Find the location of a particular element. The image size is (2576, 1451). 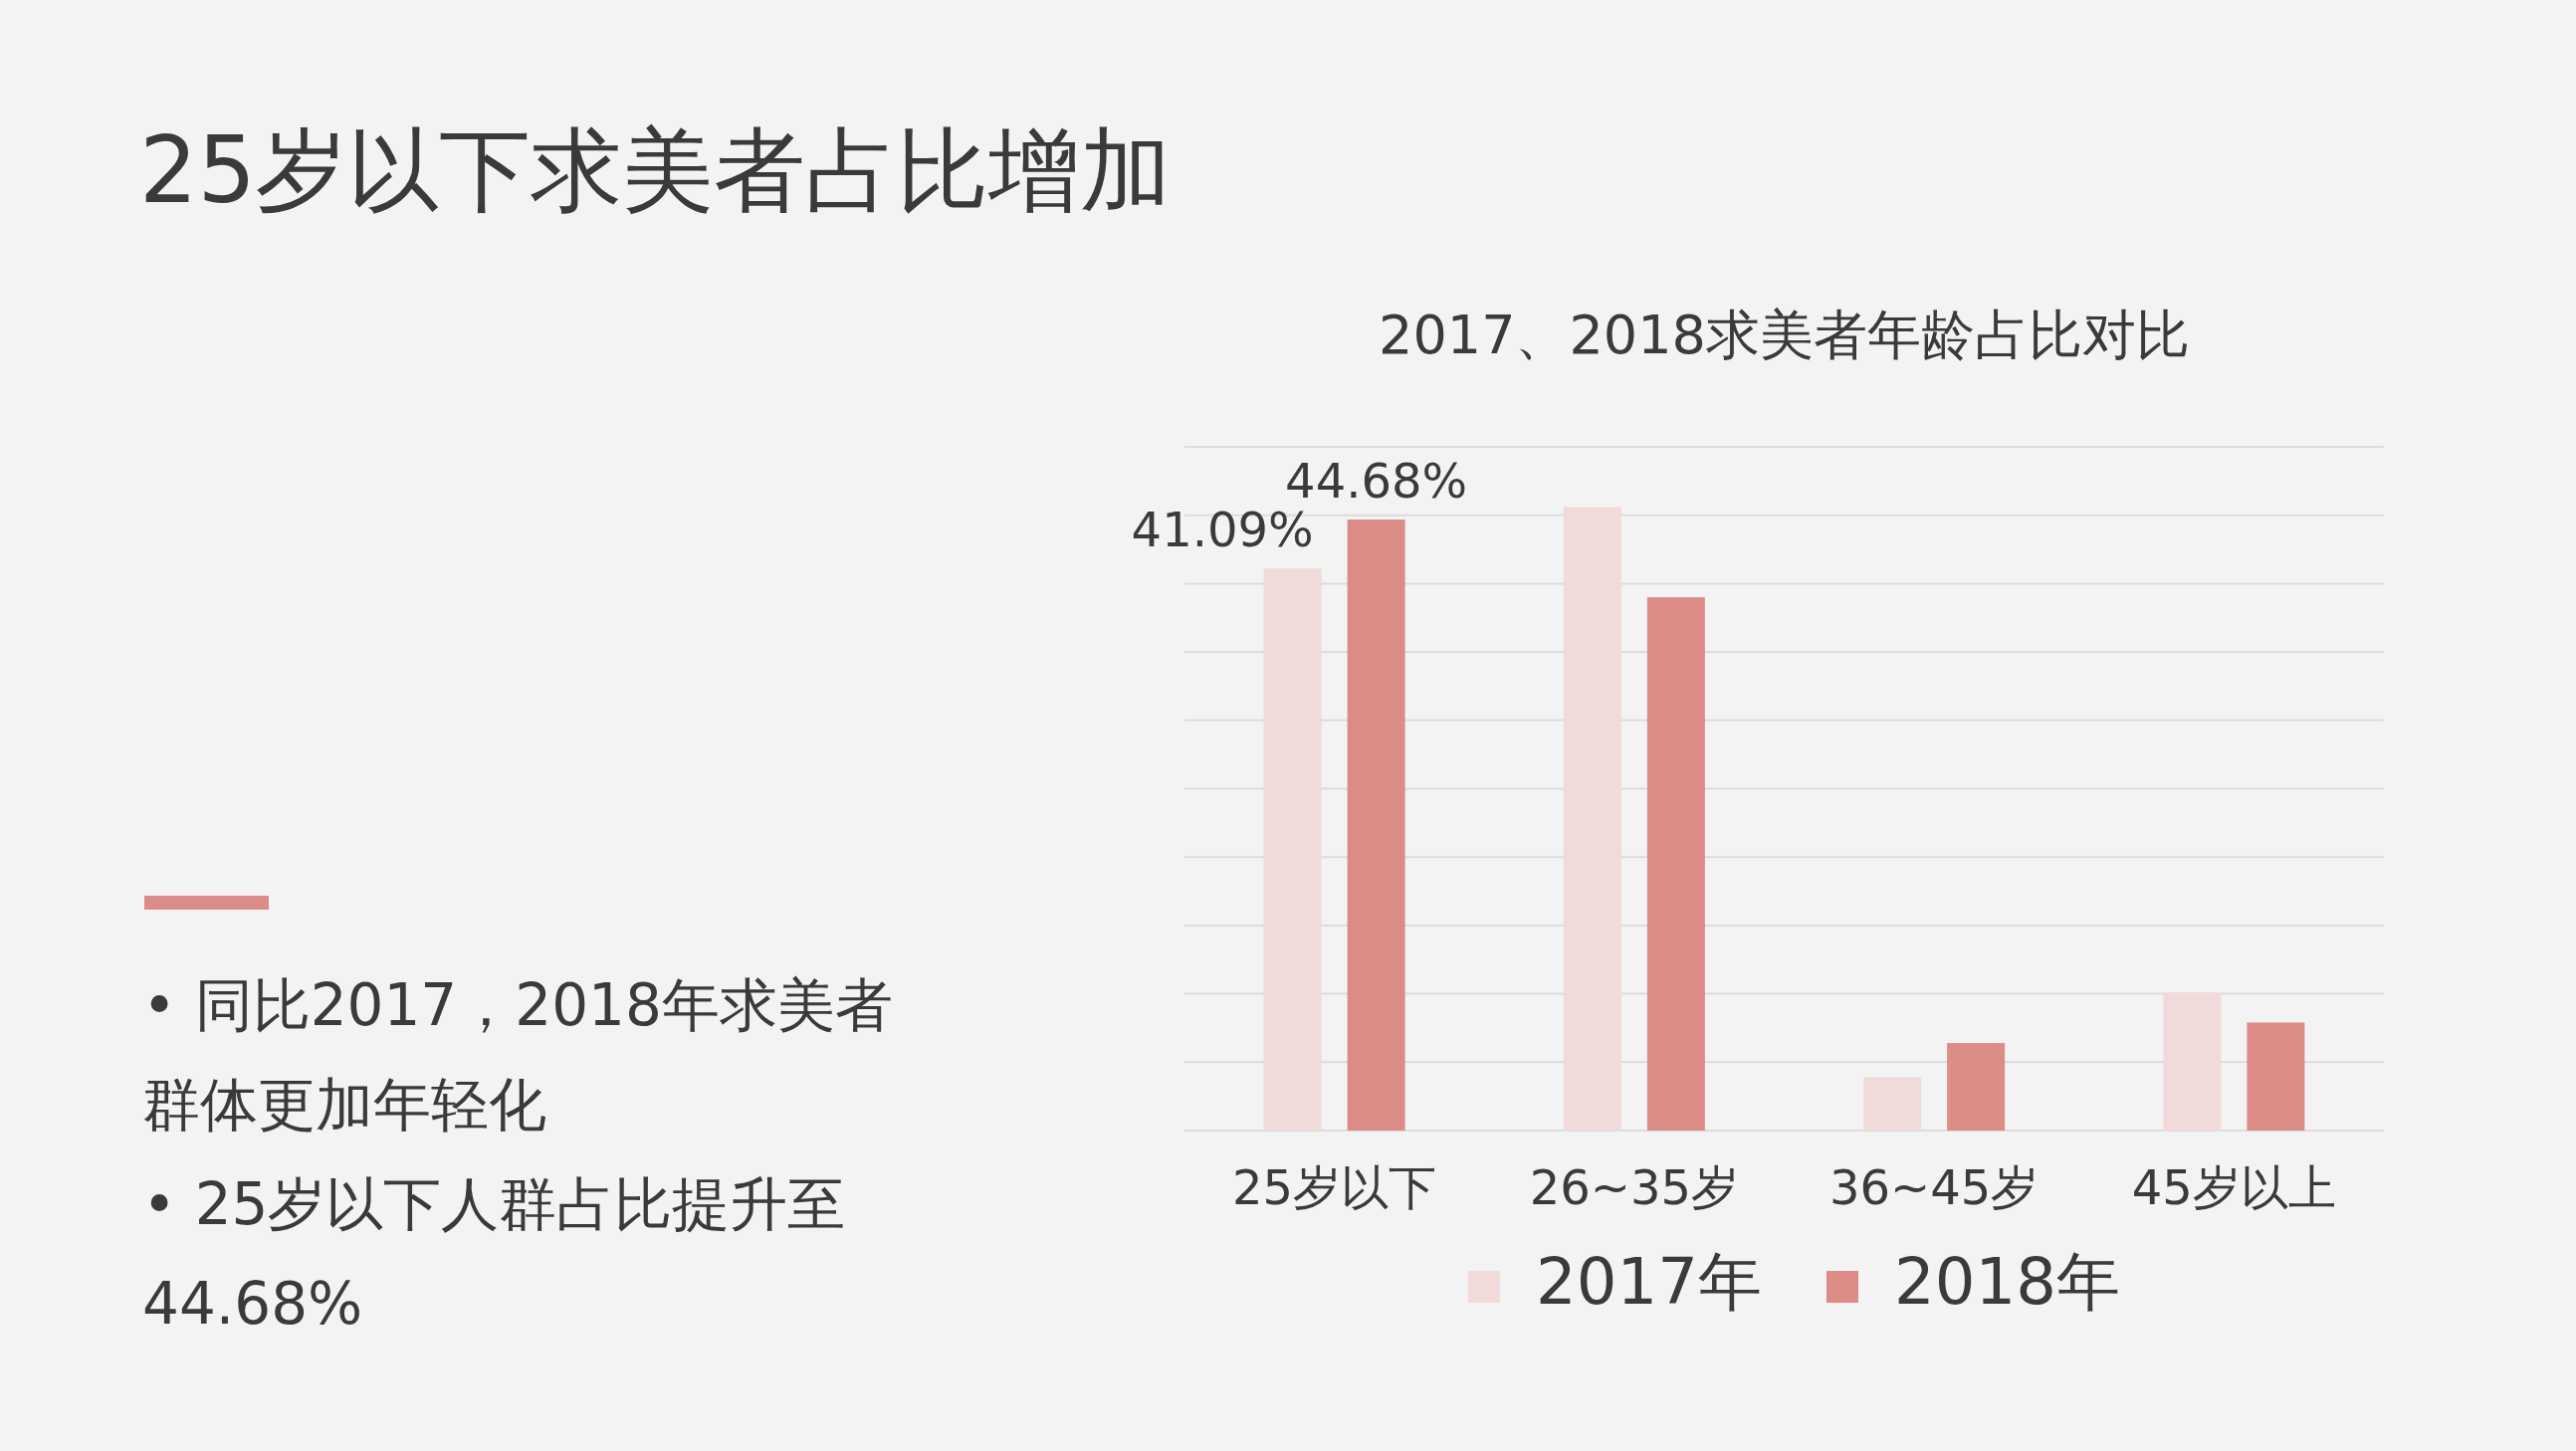

text: • 同比2017，2018年求美者群体更加年轻化 is located at coordinates (518, 1055).